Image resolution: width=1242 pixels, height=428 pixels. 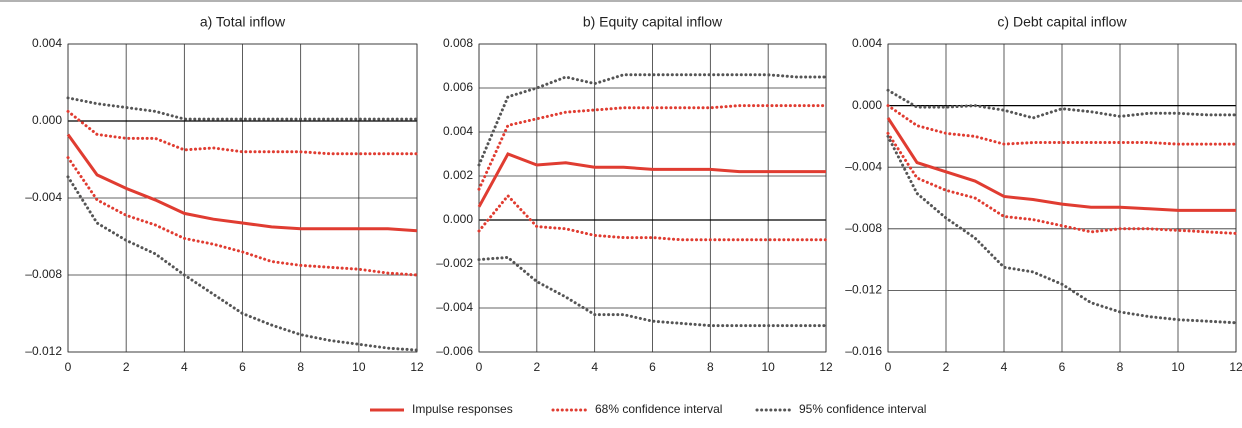 What do you see at coordinates (458, 43) in the screenshot?
I see `y-tick-label: 0.008` at bounding box center [458, 43].